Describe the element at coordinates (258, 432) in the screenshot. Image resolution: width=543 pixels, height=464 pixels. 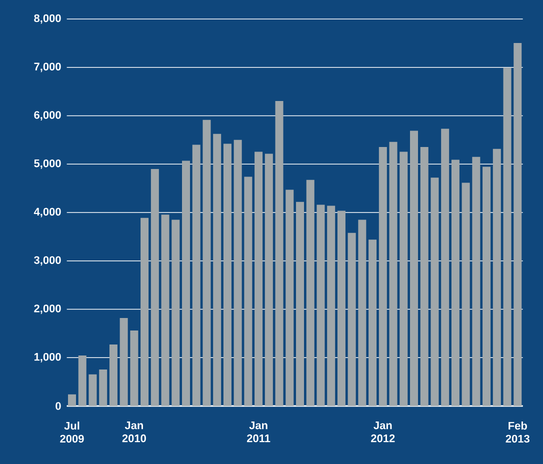
I see `x-tick-label: Jan 2011` at that location.